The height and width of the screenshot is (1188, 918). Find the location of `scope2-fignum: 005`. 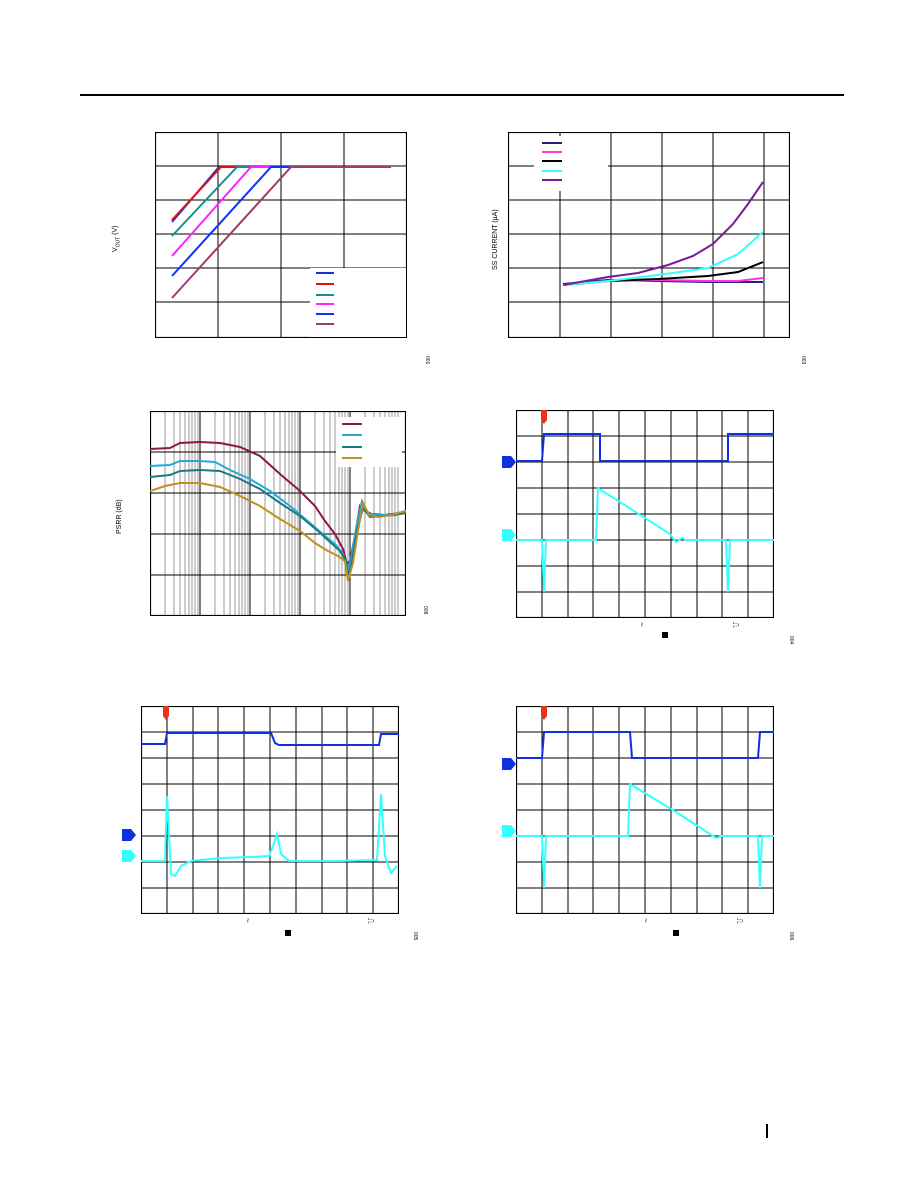

scope2-fignum: 005 is located at coordinates (415, 936).